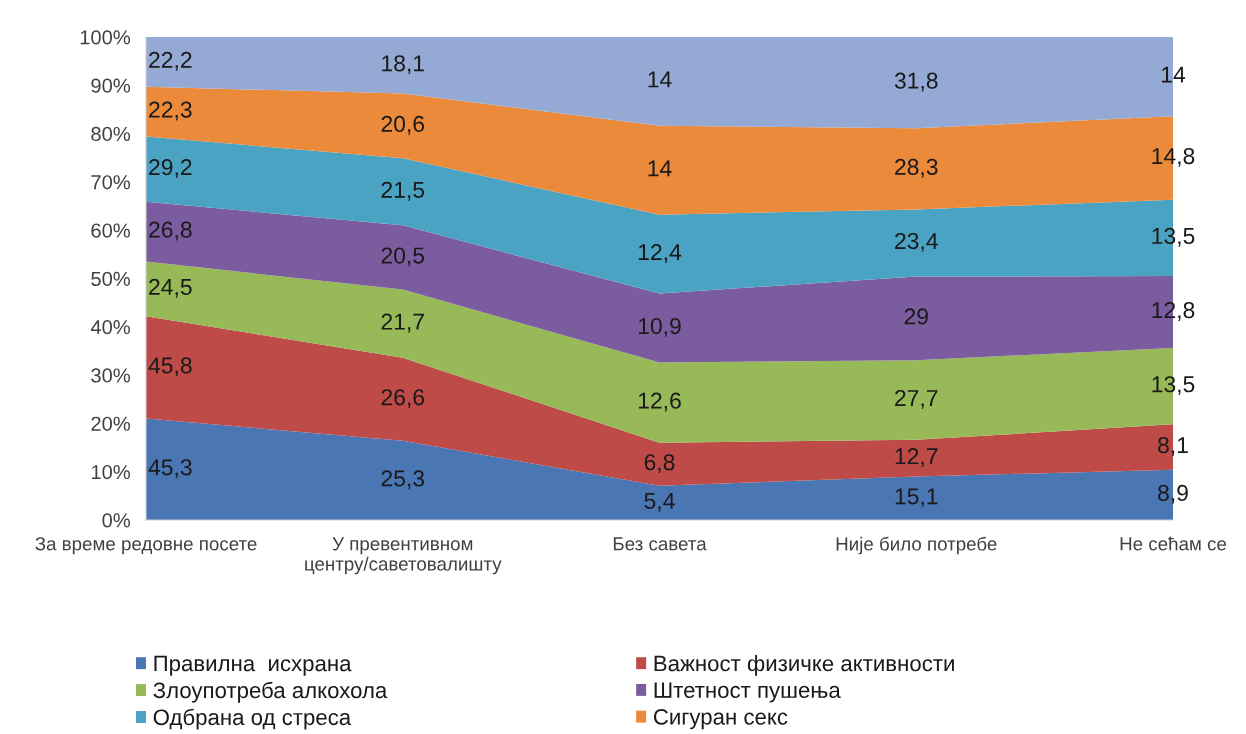  Describe the element at coordinates (916, 242) in the screenshot. I see `annotation: 23,4` at that location.